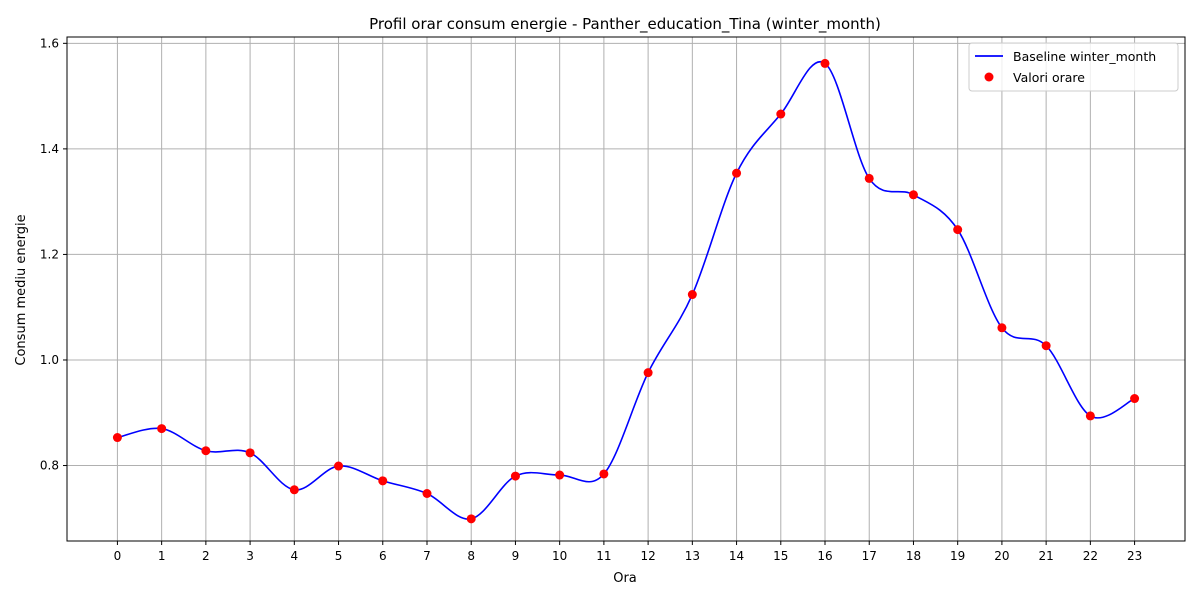  What do you see at coordinates (162, 556) in the screenshot?
I see `x-tick-label: 1` at bounding box center [162, 556].